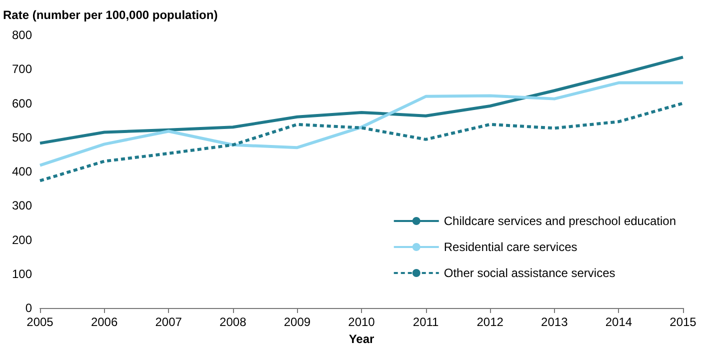 The width and height of the screenshot is (701, 354). I want to click on y-tick-label: 600, so click(22, 103).